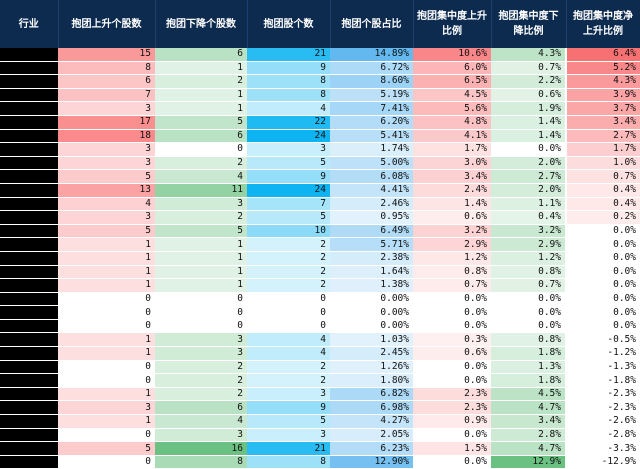 This screenshot has height=469, width=640. I want to click on holding-count-cell: 0, so click(288, 299).